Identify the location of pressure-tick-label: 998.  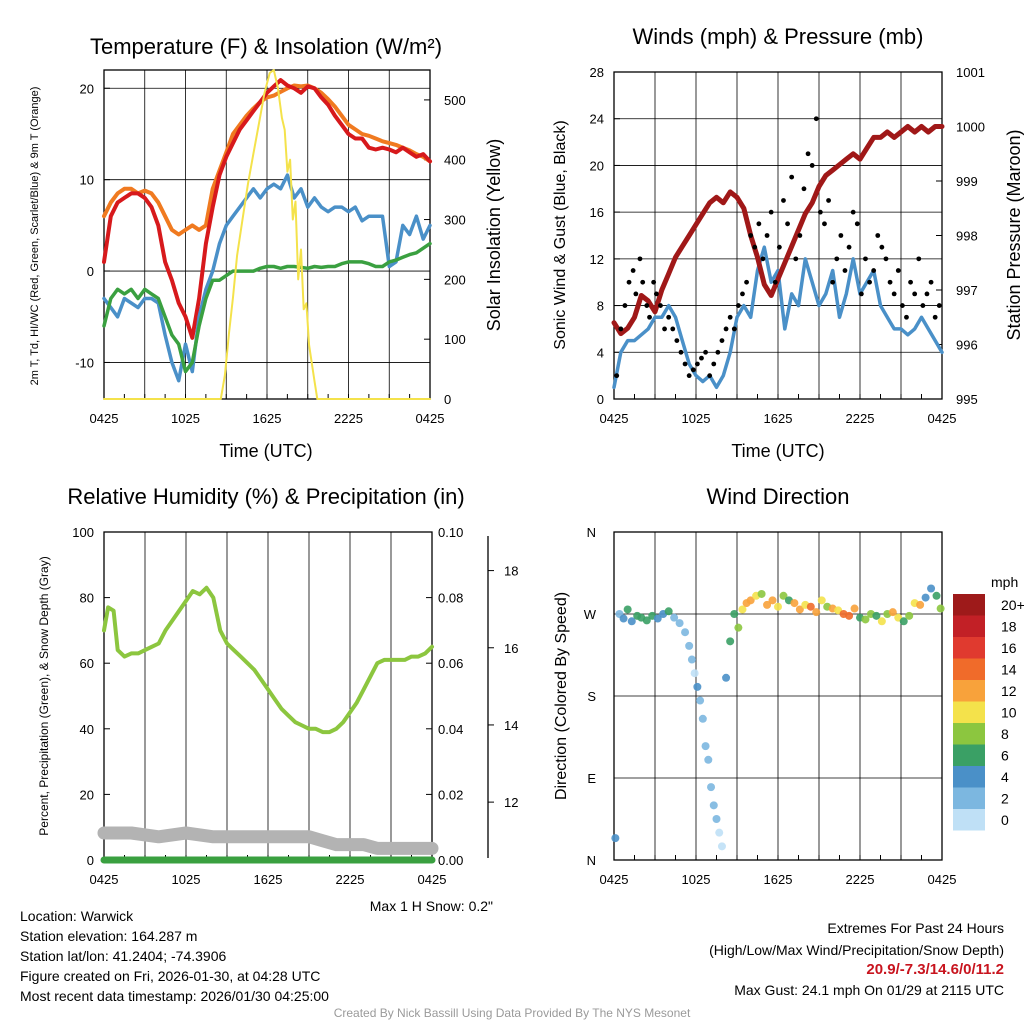
(967, 236).